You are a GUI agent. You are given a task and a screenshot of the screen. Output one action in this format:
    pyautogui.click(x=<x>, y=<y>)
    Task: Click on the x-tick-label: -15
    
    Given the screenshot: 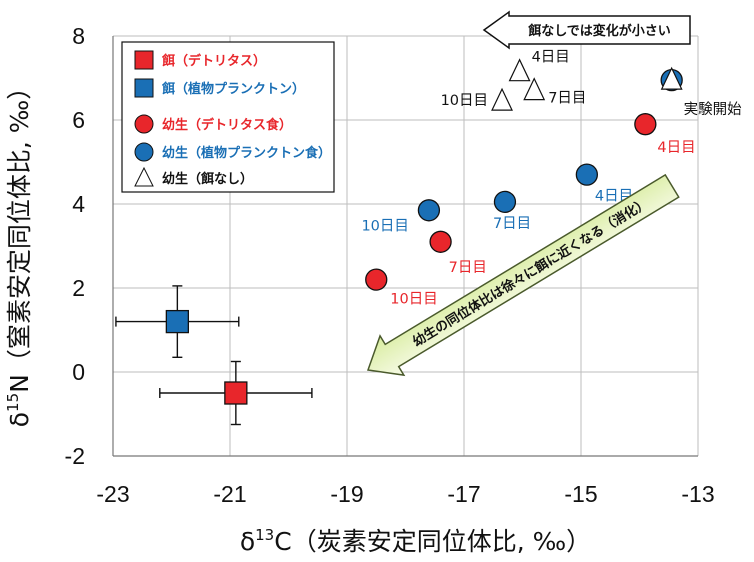 What is the action you would take?
    pyautogui.click(x=580, y=494)
    